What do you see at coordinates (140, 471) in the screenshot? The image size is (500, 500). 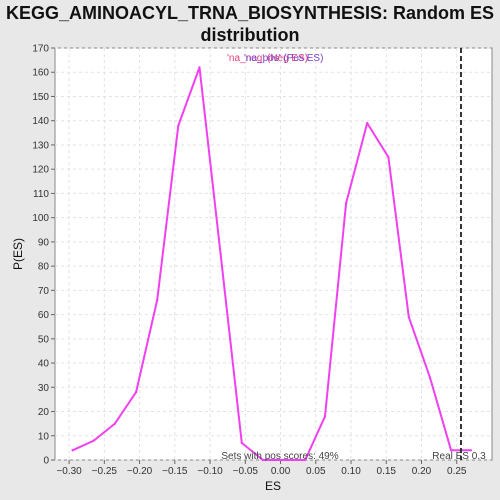 I see `x-tick-label: −0.20` at bounding box center [140, 471].